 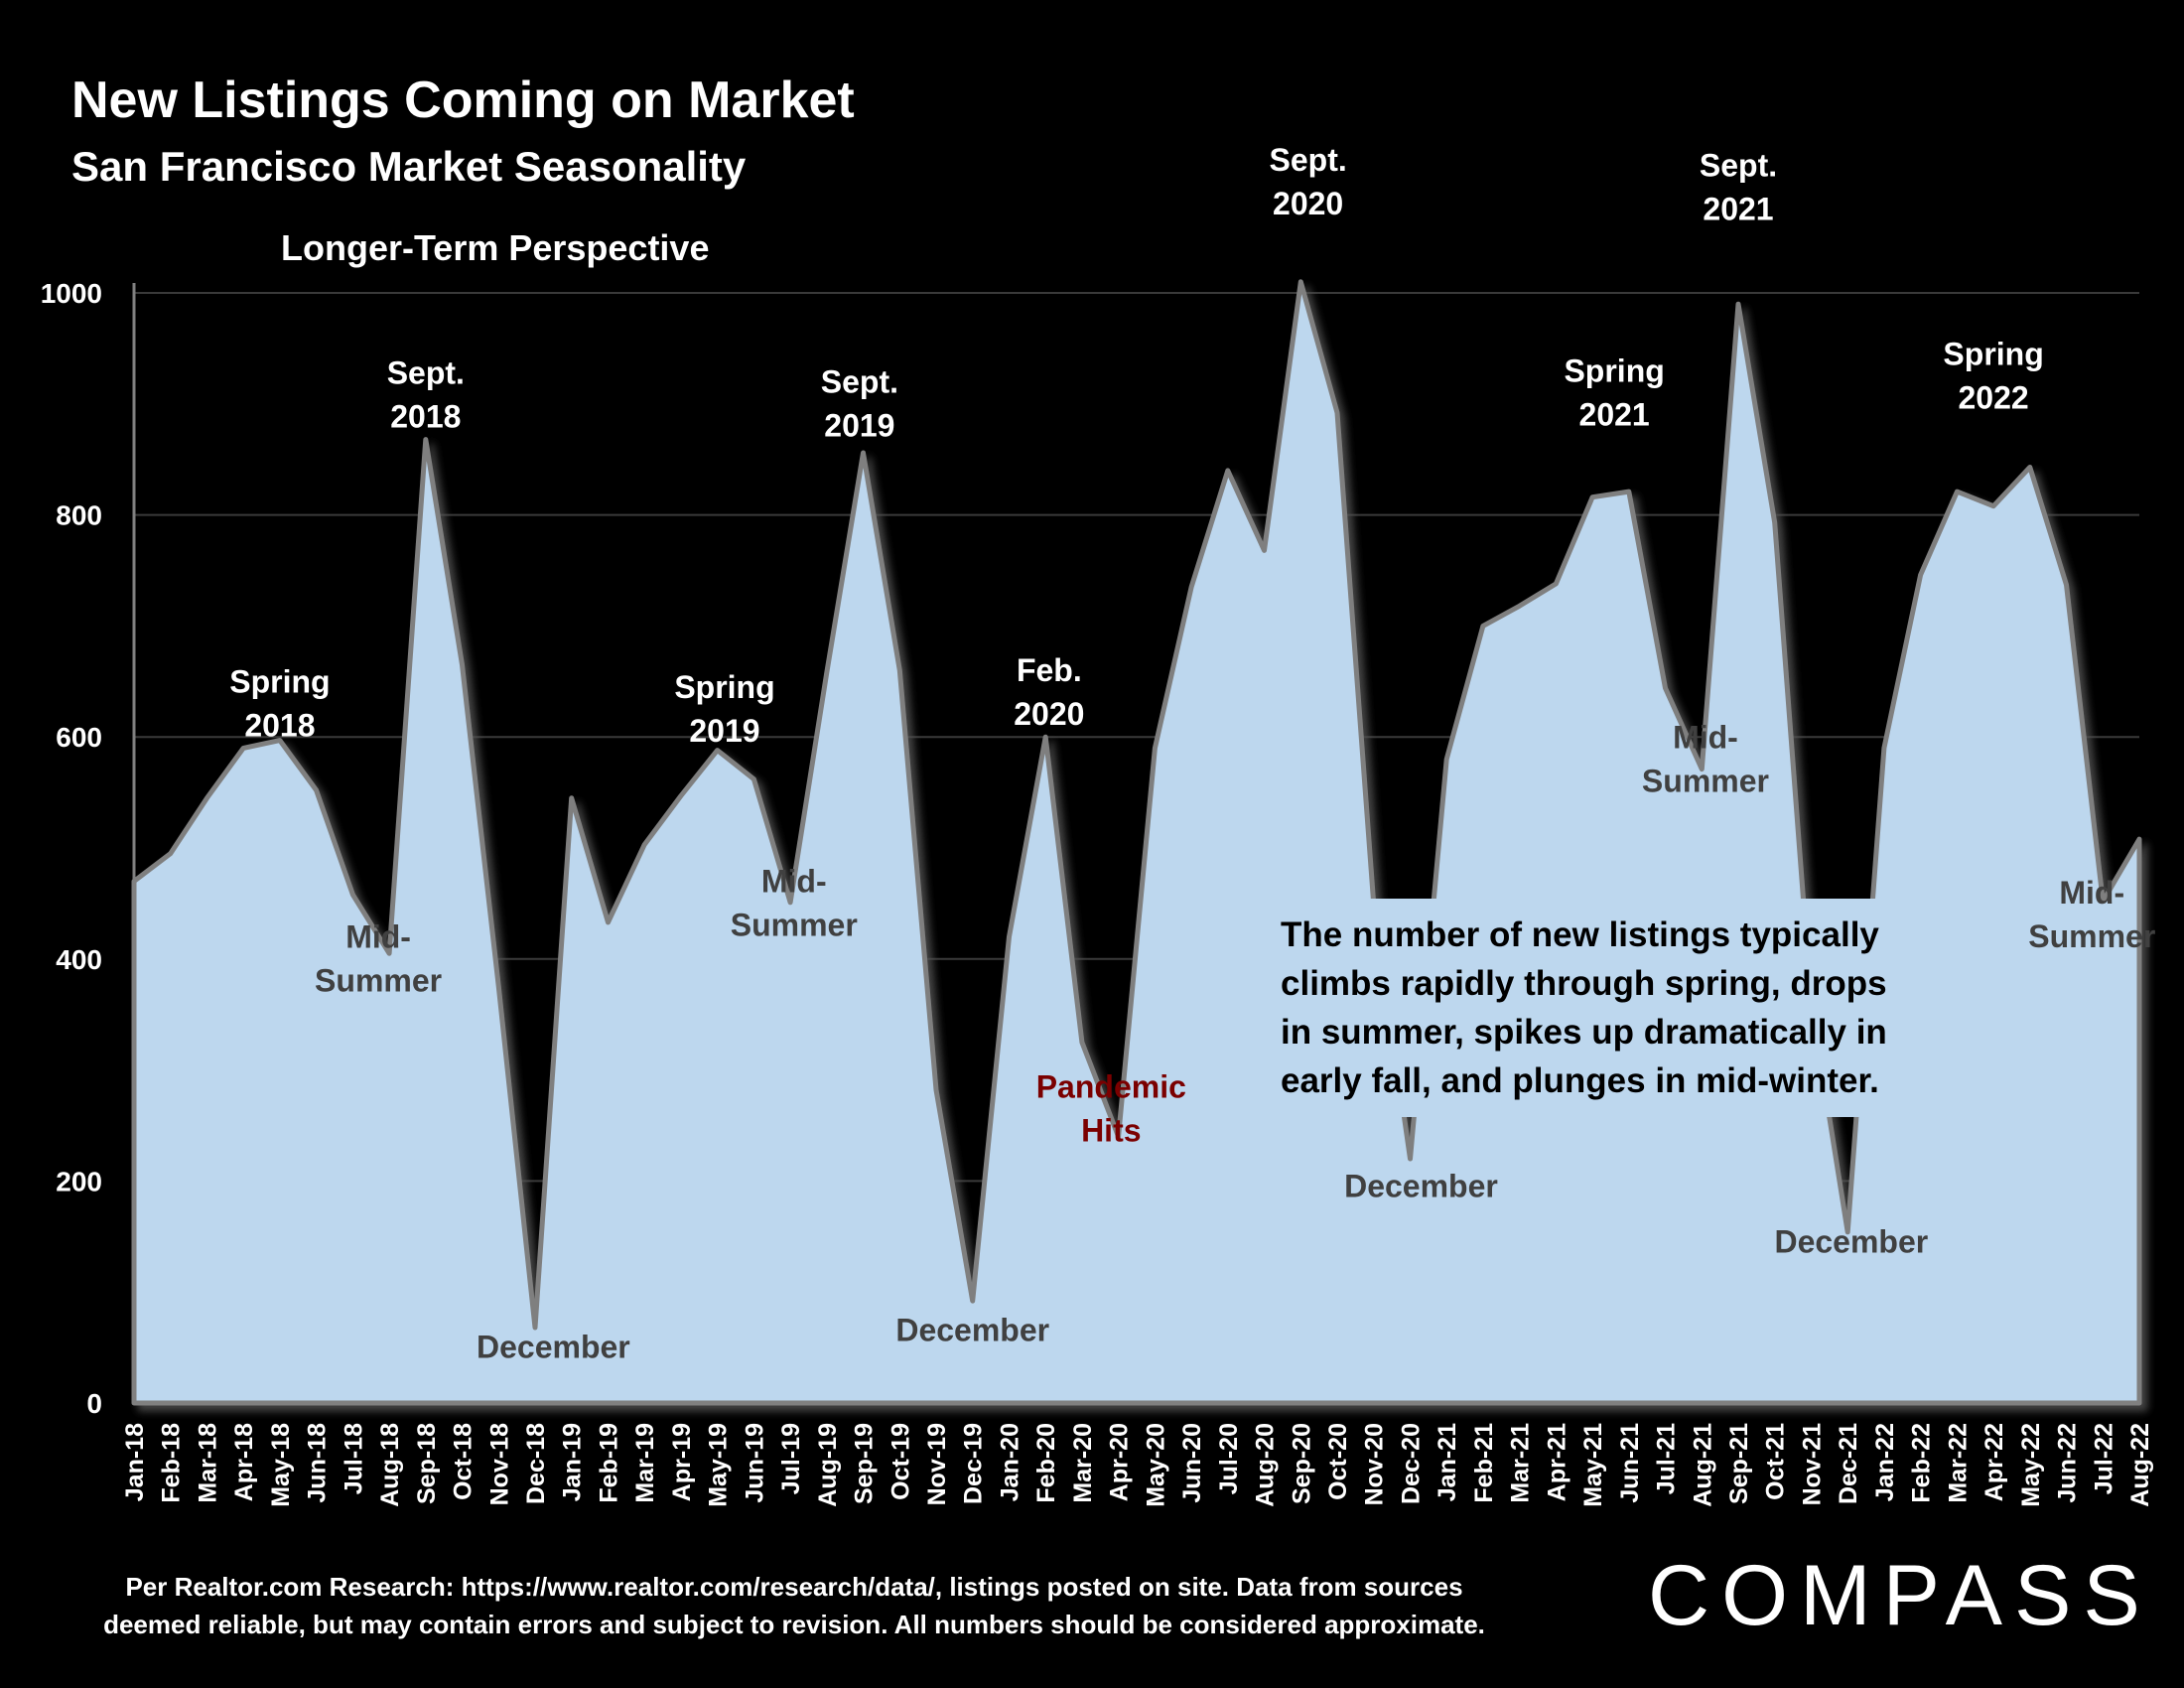 I want to click on x-tick-label: Feb-20, so click(x=1046, y=1463).